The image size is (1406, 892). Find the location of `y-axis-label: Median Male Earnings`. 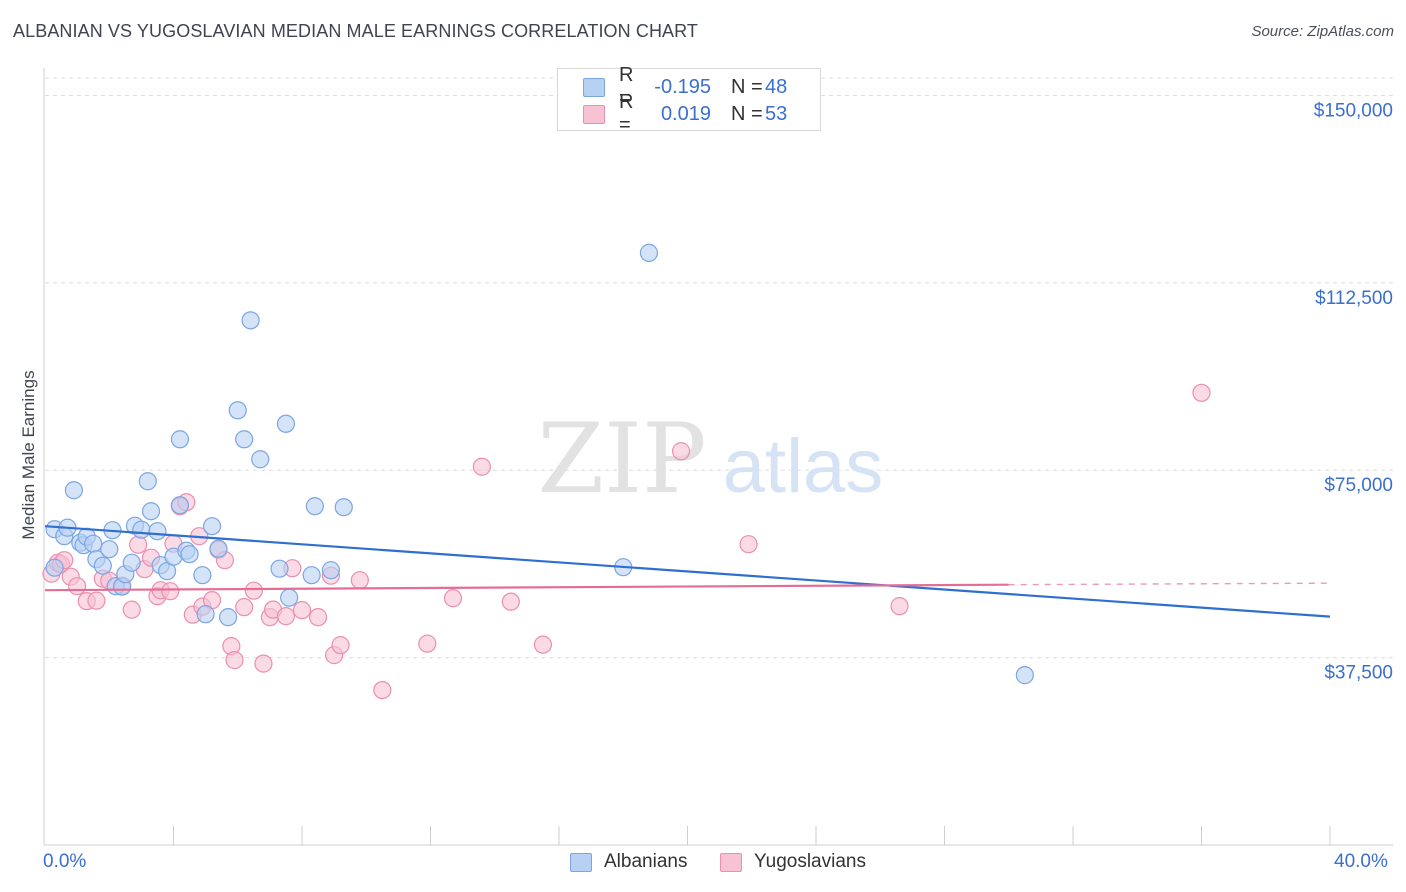

y-axis-label: Median Male Earnings is located at coordinates (28, 455).